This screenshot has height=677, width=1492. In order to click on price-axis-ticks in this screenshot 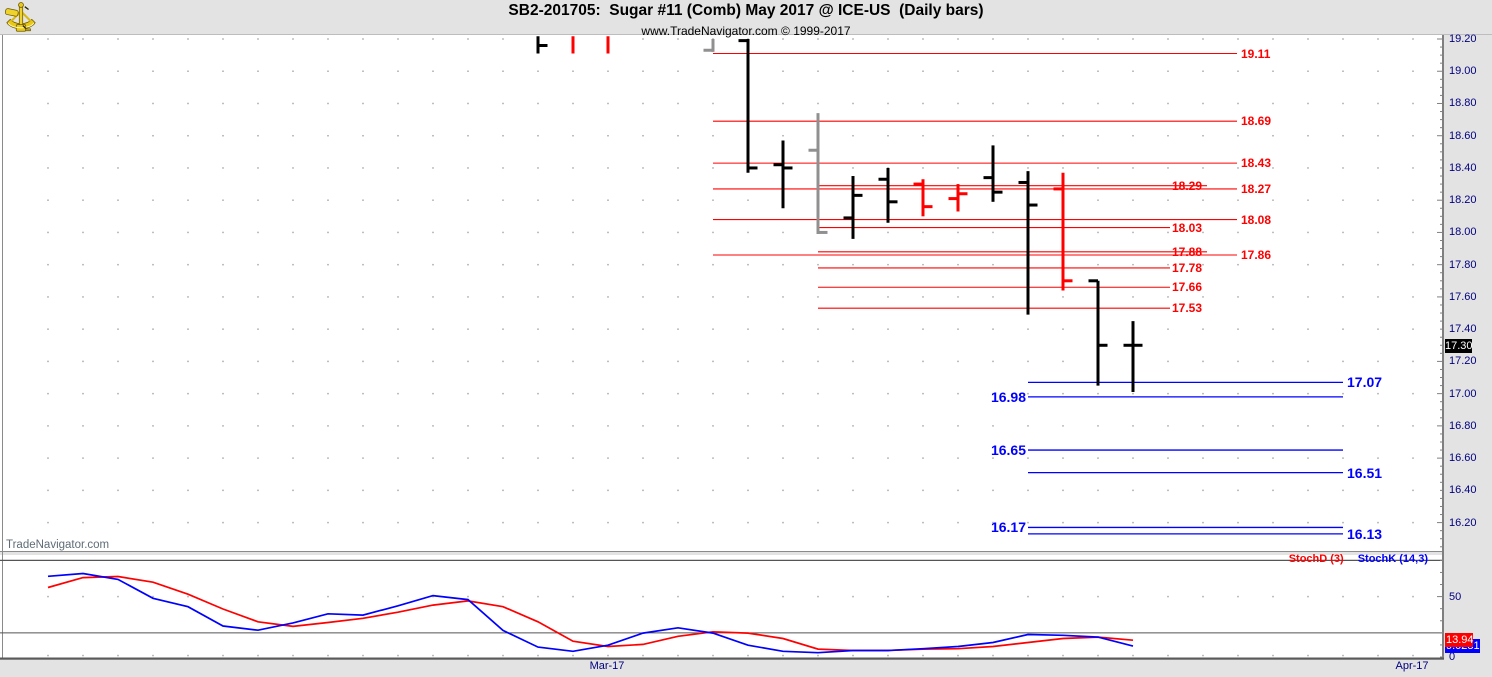, I will do `click(1440, 293)`.